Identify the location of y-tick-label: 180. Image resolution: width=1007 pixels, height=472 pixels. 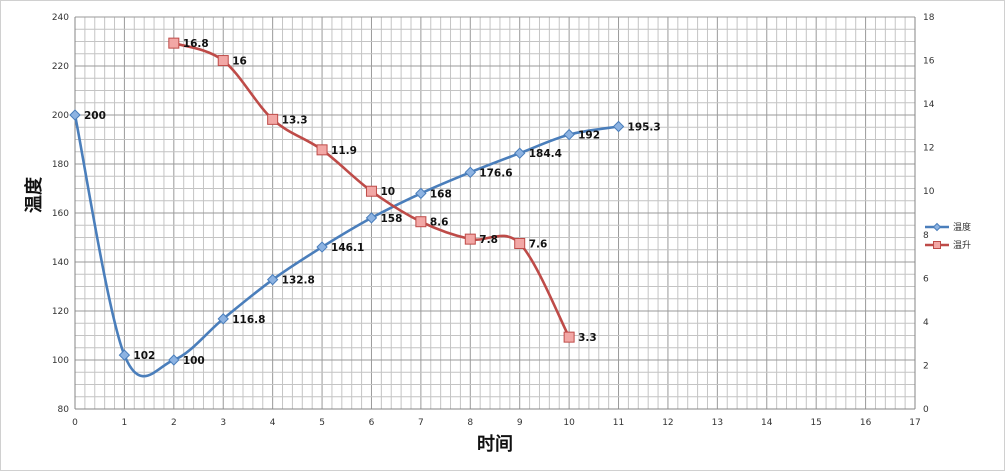
(60, 165).